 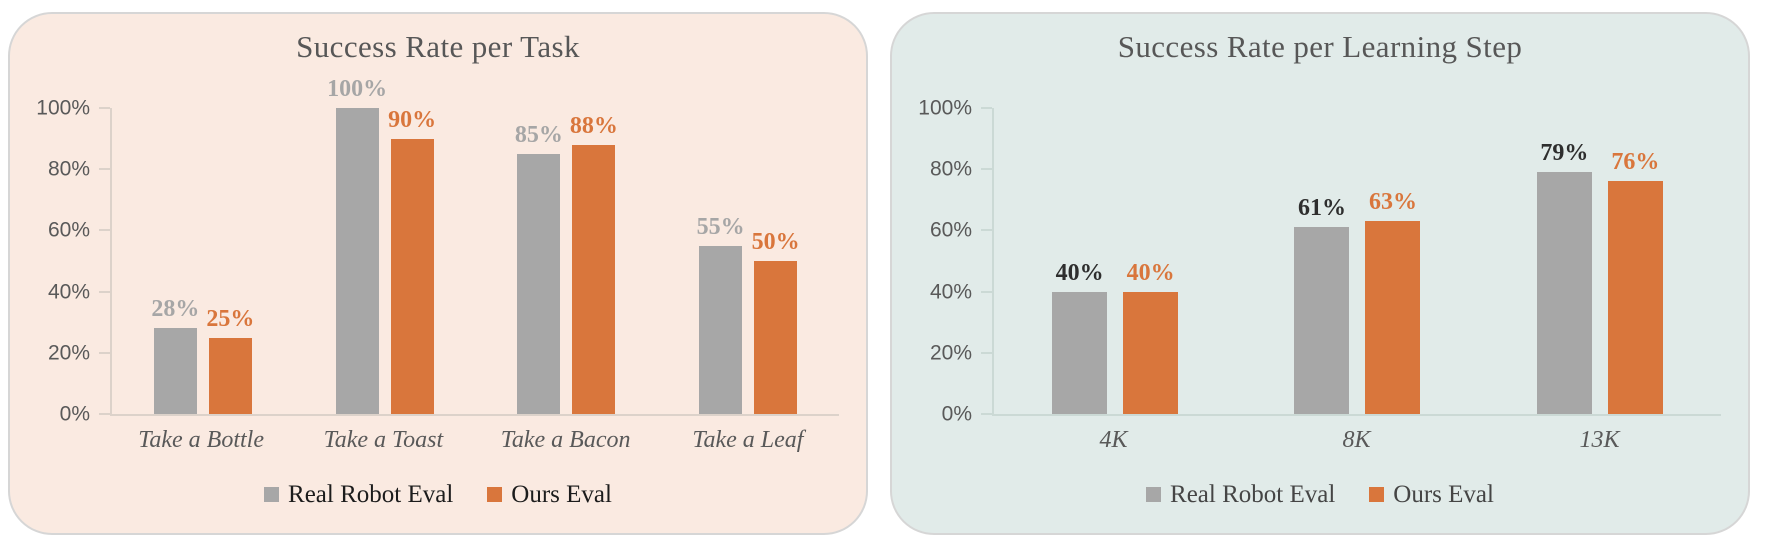 I want to click on bar-group-8k: 61% 63%, so click(x=1357, y=261).